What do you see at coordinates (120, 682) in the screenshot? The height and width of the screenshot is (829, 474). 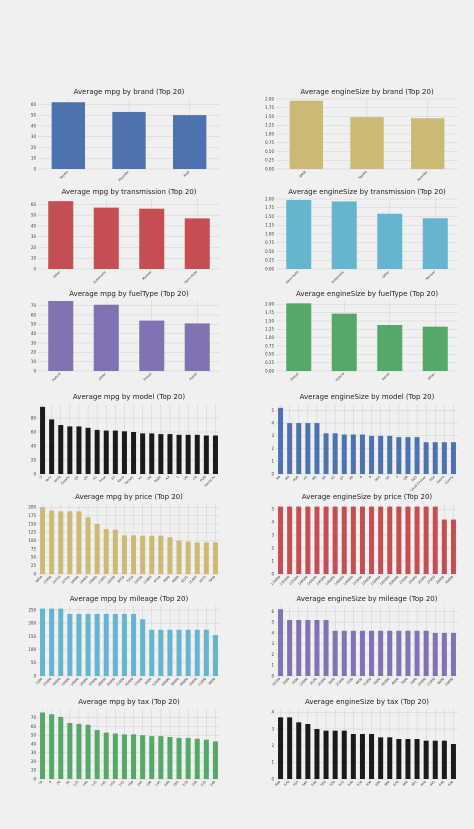 I see `x-tick-label: 21000` at bounding box center [120, 682].